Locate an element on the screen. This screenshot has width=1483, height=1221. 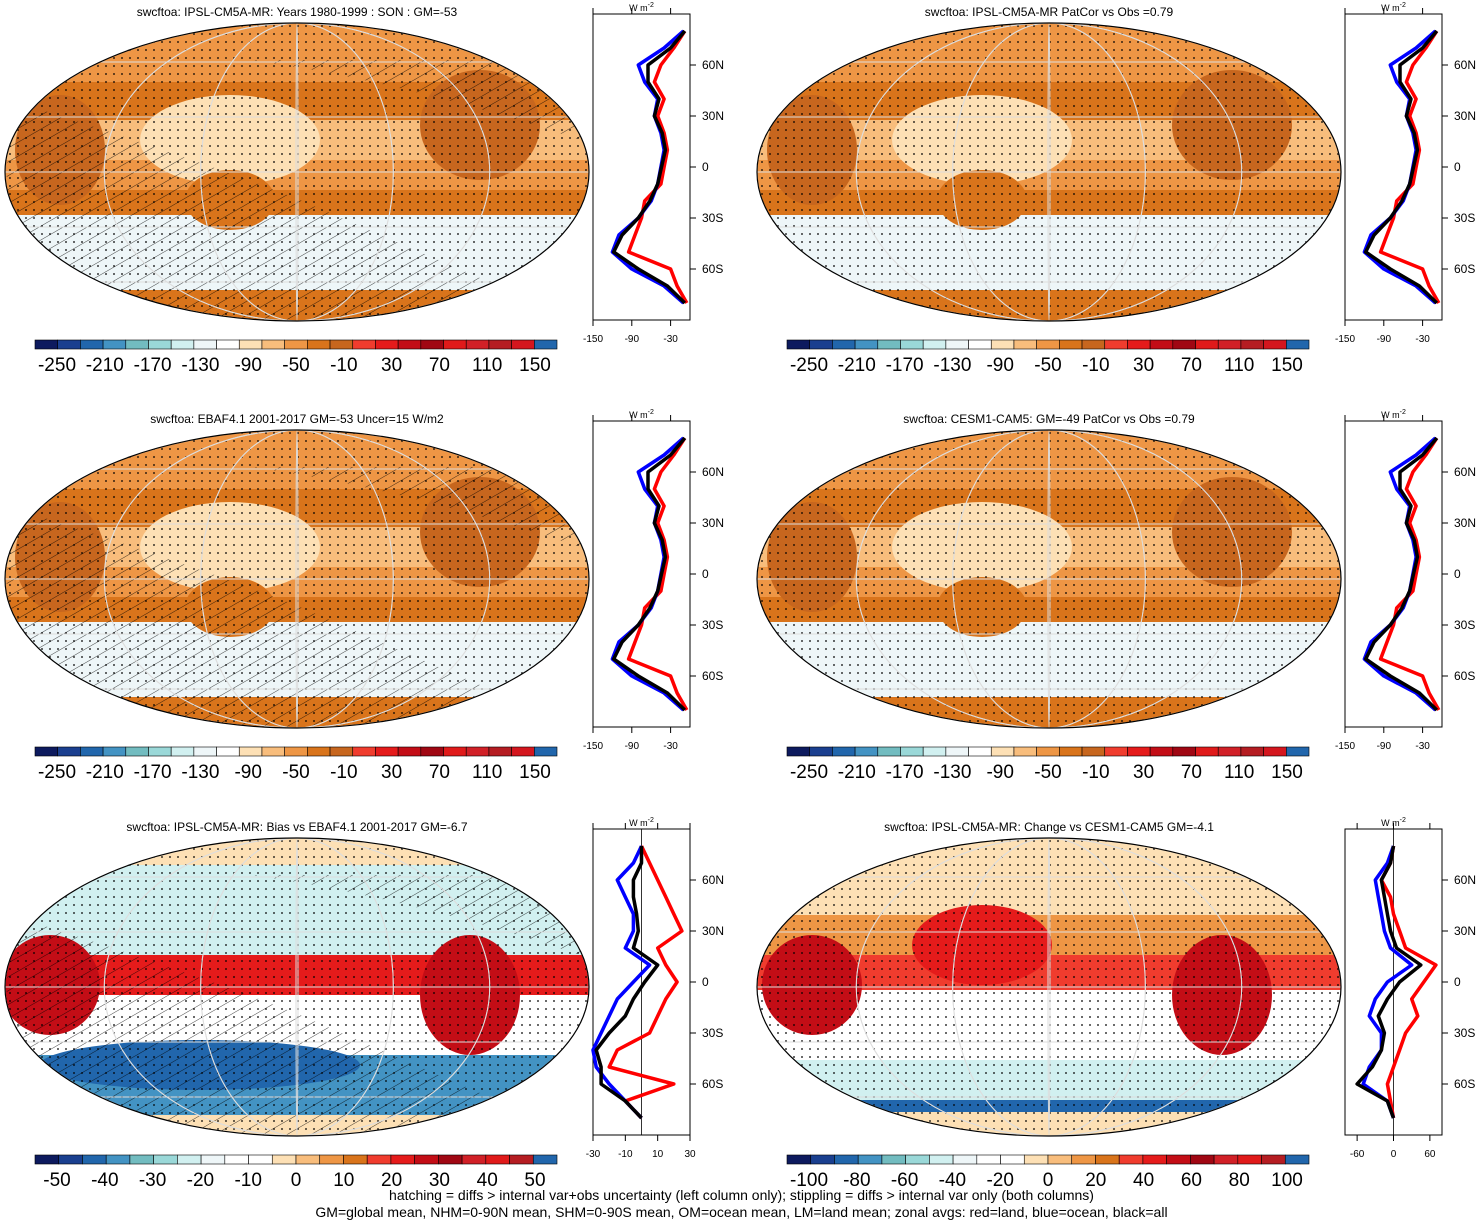
colorbar: -250 -210 -170 -130 -90 -50 -10 30 70 110 150 is located at coordinates (1048, 764).